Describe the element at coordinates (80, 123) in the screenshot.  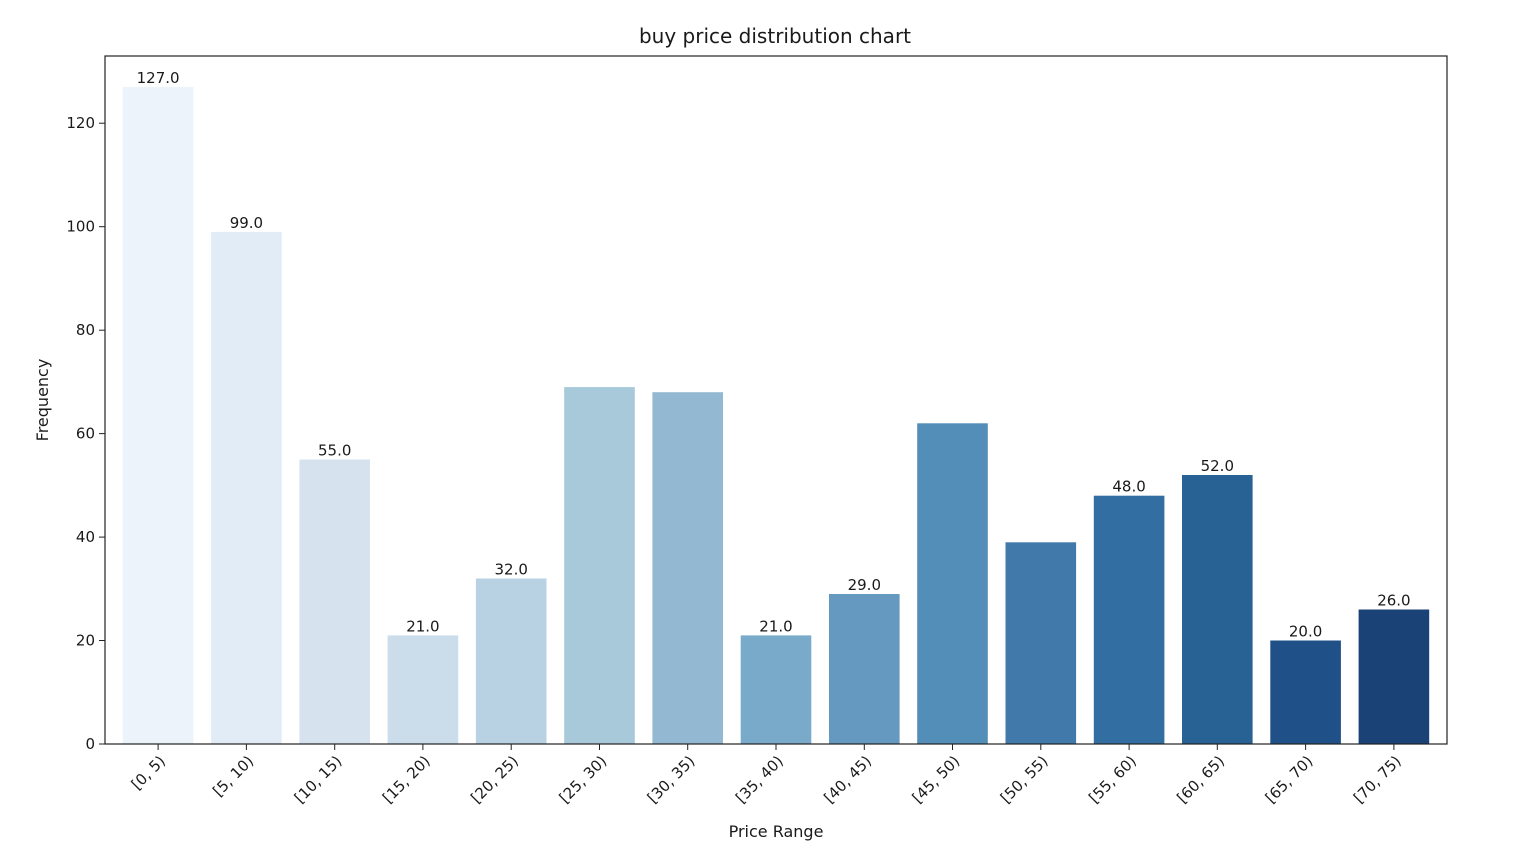
I see `y-tick-label: 120` at that location.